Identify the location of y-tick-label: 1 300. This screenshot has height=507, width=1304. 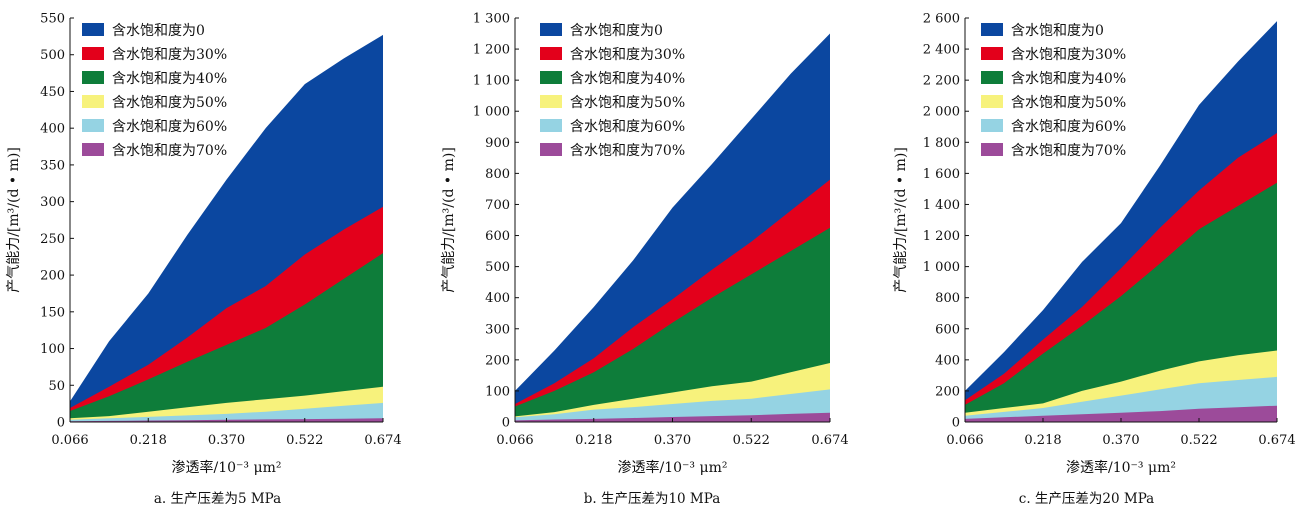
(491, 19).